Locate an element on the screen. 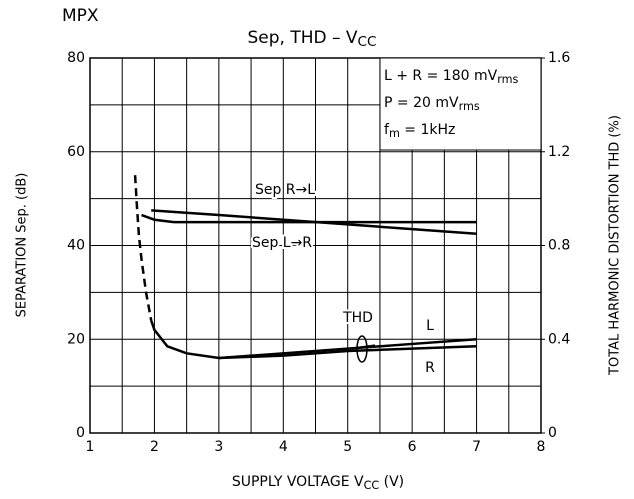 Image resolution: width=634 pixels, height=499 pixels. curve-label: Sep L→R is located at coordinates (282, 243).